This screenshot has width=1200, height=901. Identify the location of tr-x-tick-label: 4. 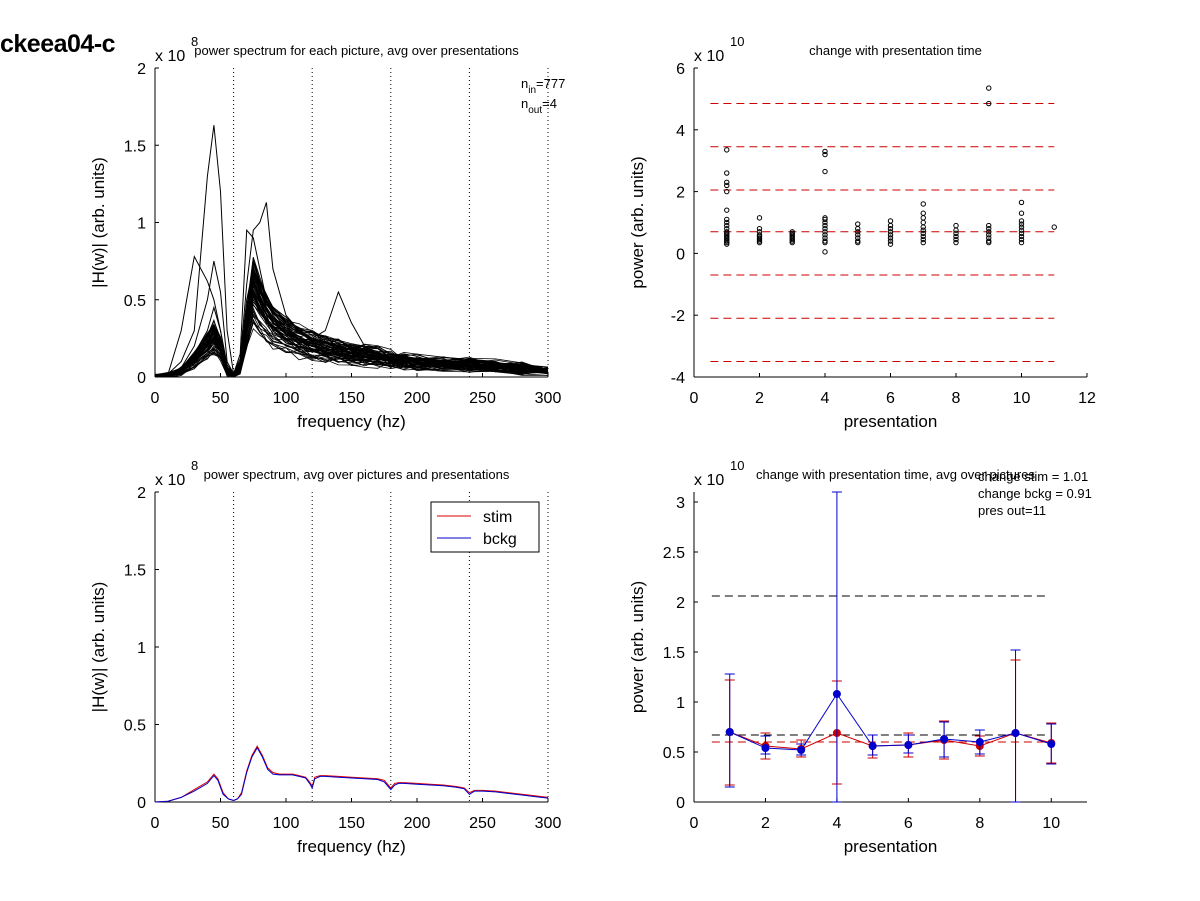
(825, 398).